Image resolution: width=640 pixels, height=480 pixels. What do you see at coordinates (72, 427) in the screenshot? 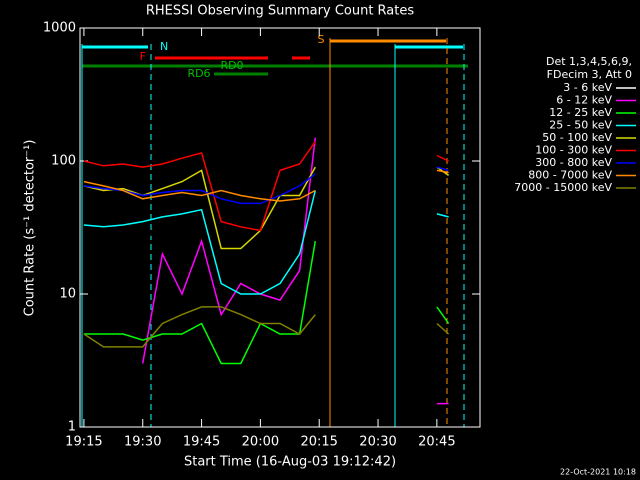
I see `y-tick-label: 1` at bounding box center [72, 427].